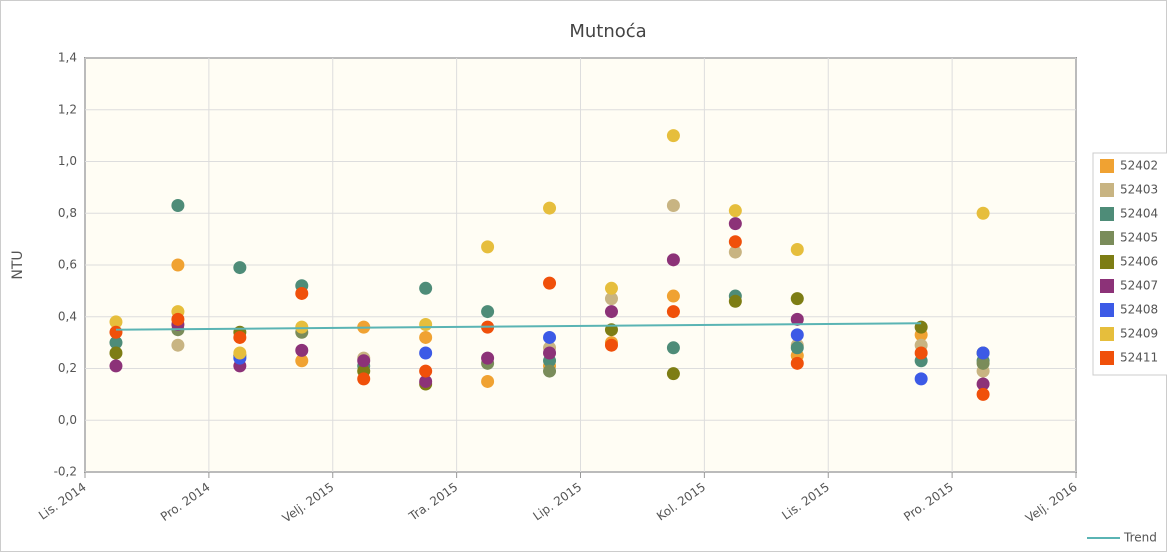  Describe the element at coordinates (67, 58) in the screenshot. I see `y-tick-label: 1,4` at that location.